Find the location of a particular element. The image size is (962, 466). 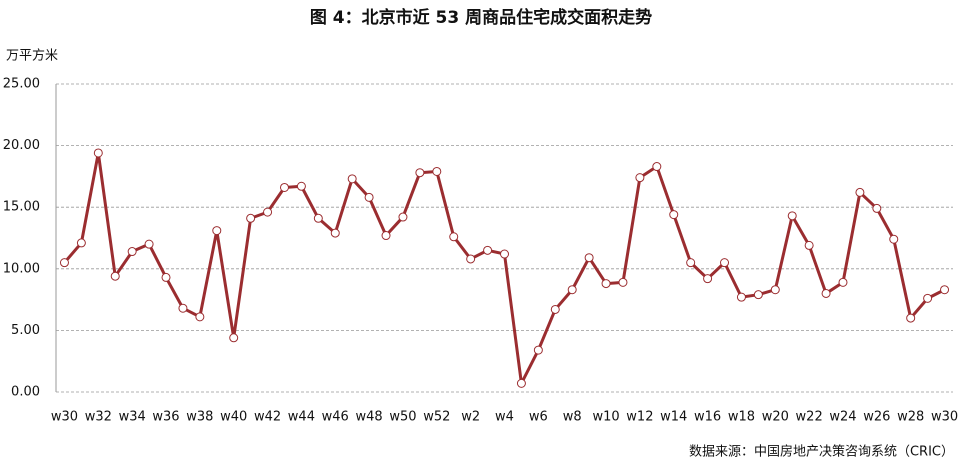

x-tick-label: w6 is located at coordinates (538, 417).